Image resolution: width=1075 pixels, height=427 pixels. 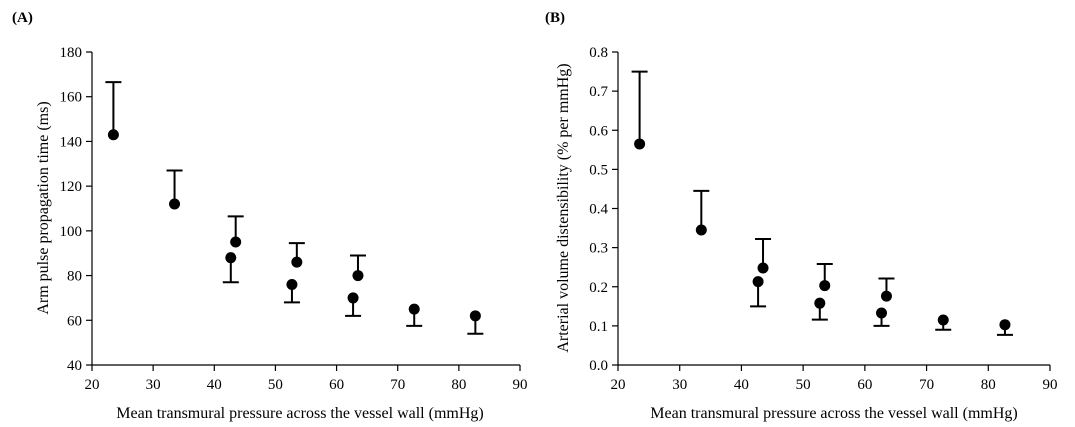 What do you see at coordinates (598, 92) in the screenshot?
I see `y-tick-label: 0.7` at bounding box center [598, 92].